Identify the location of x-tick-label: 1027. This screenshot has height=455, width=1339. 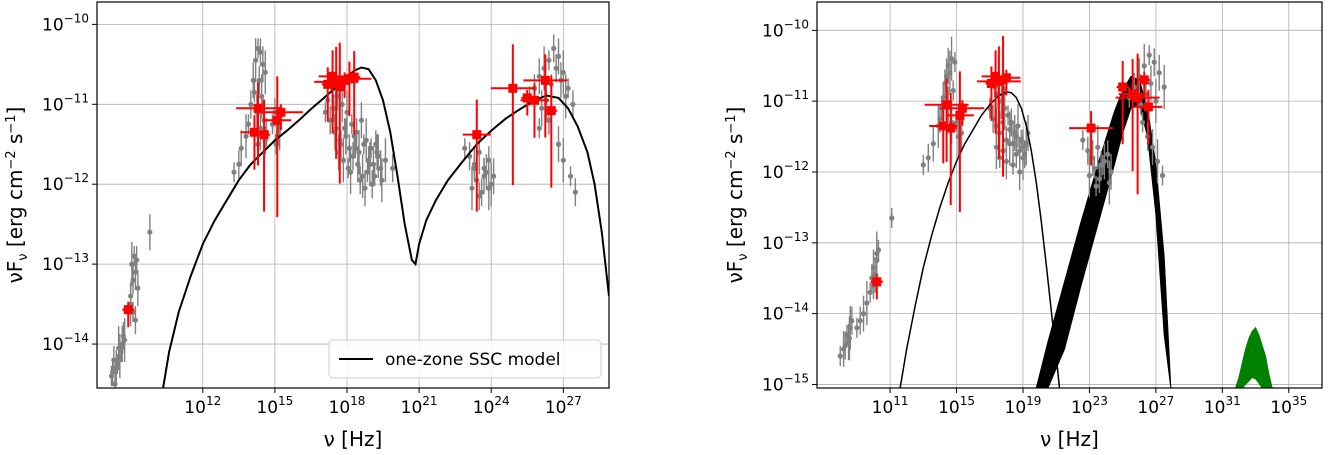
(563, 406).